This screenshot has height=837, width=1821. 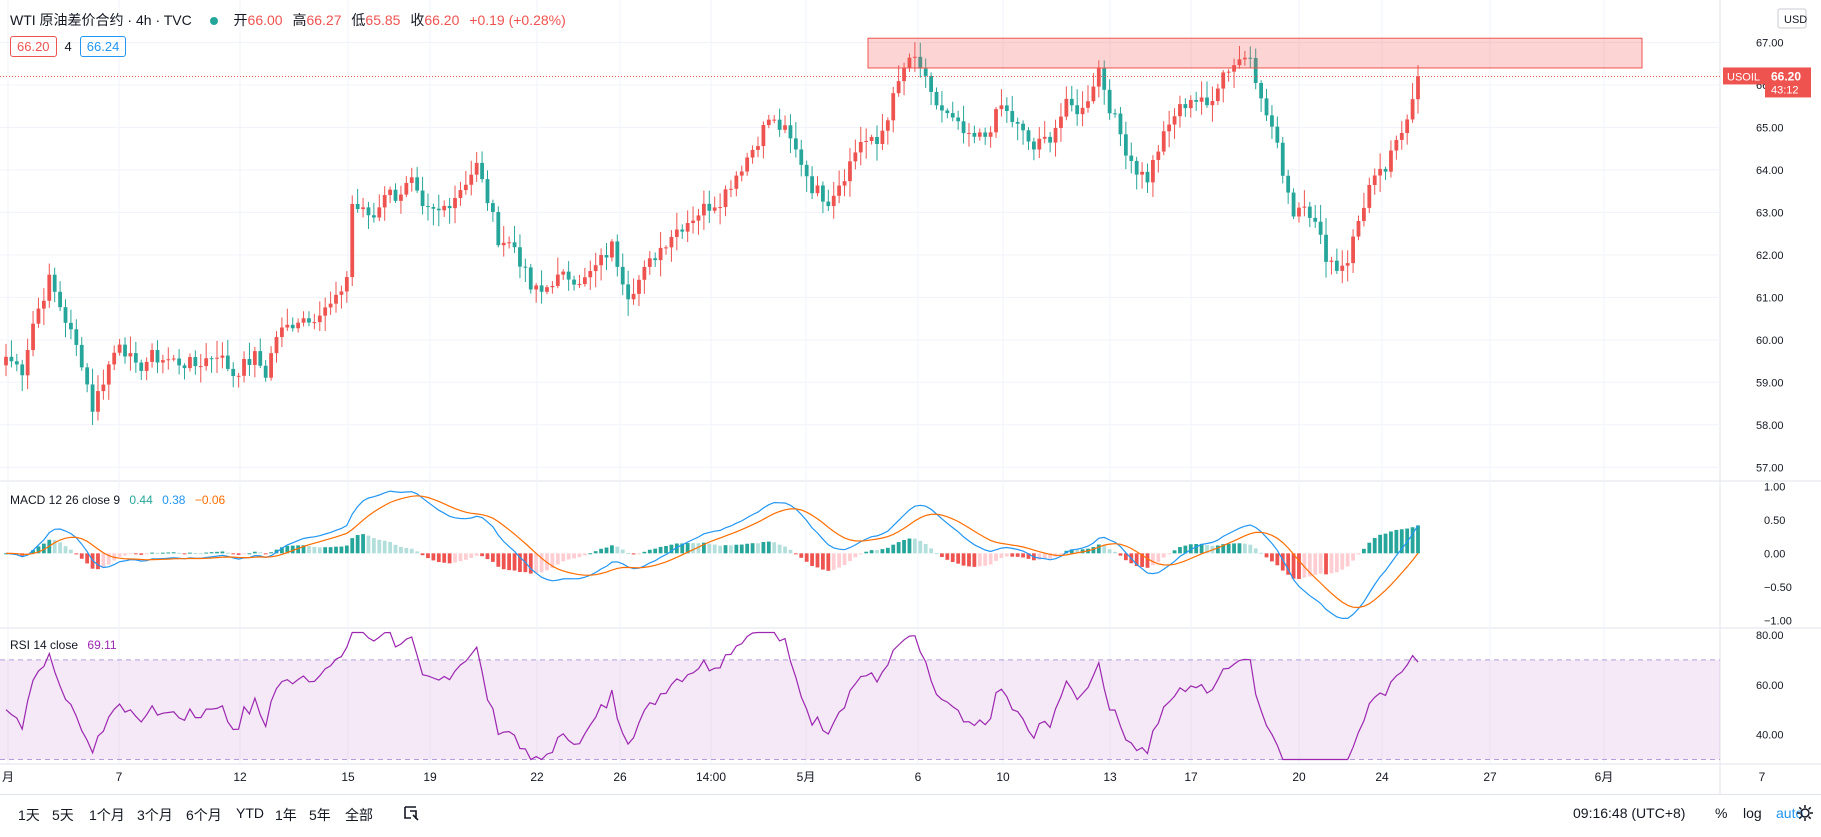 I want to click on date-range-icon, so click(x=412, y=813).